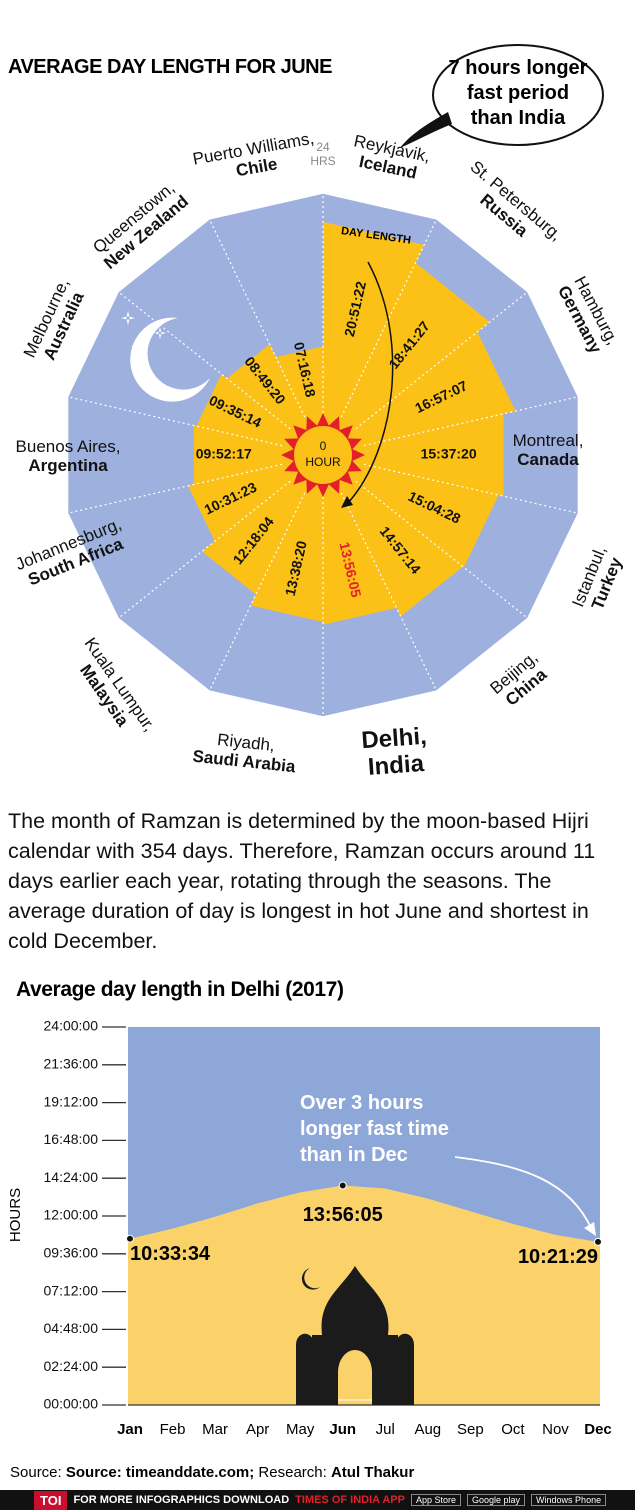 This screenshot has width=635, height=1510. I want to click on bubble-tail, so click(426, 130).